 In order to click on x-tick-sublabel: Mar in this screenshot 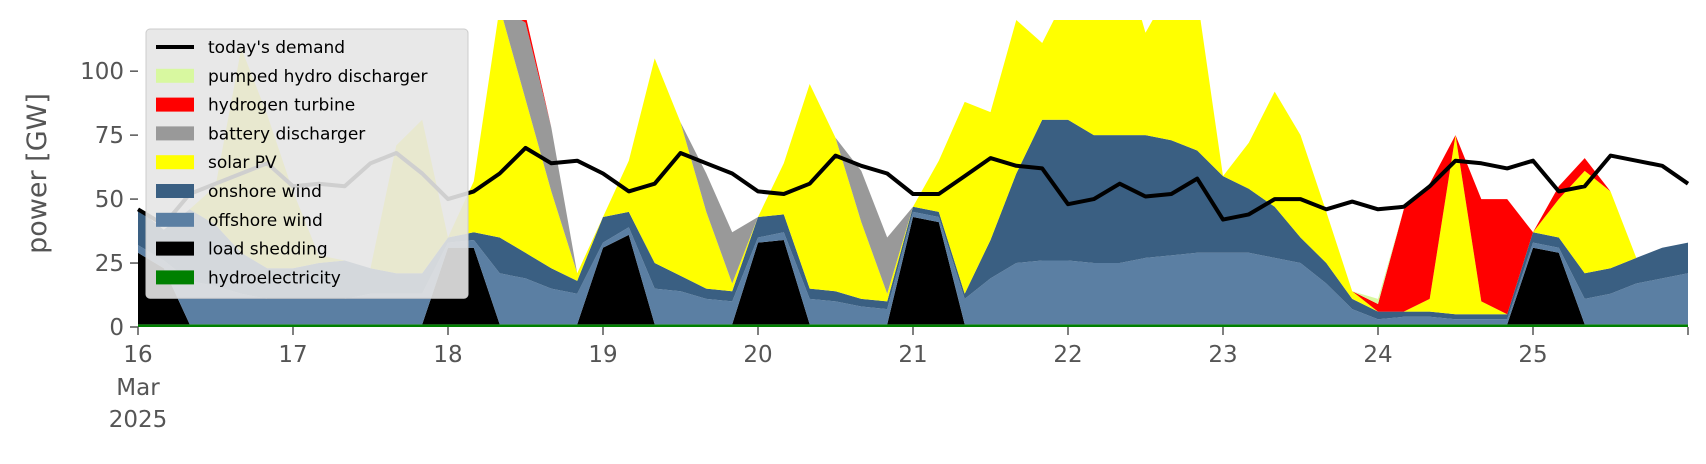, I will do `click(138, 388)`.